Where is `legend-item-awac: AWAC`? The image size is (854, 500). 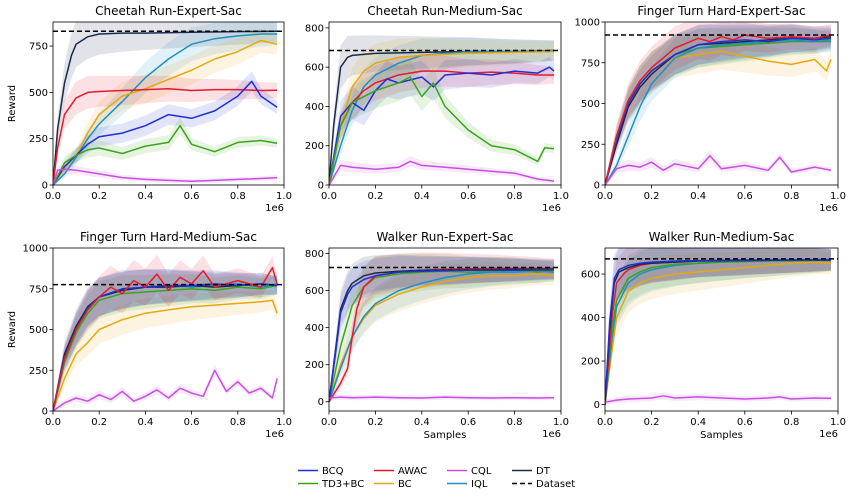 legend-item-awac: AWAC is located at coordinates (400, 471).